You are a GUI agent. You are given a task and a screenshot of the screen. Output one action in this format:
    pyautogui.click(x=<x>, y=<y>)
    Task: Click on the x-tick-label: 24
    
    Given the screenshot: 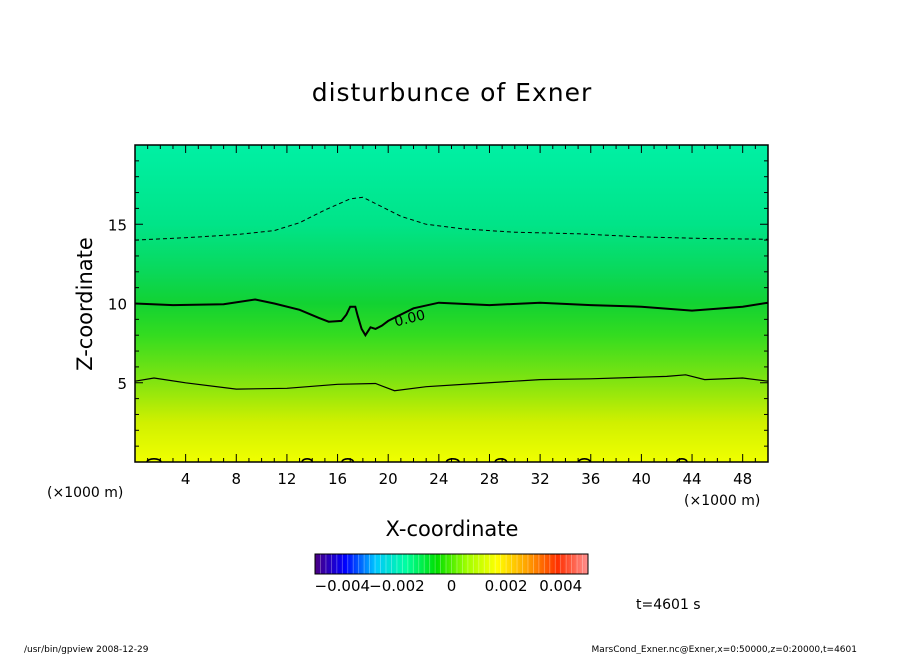 What is the action you would take?
    pyautogui.click(x=438, y=479)
    